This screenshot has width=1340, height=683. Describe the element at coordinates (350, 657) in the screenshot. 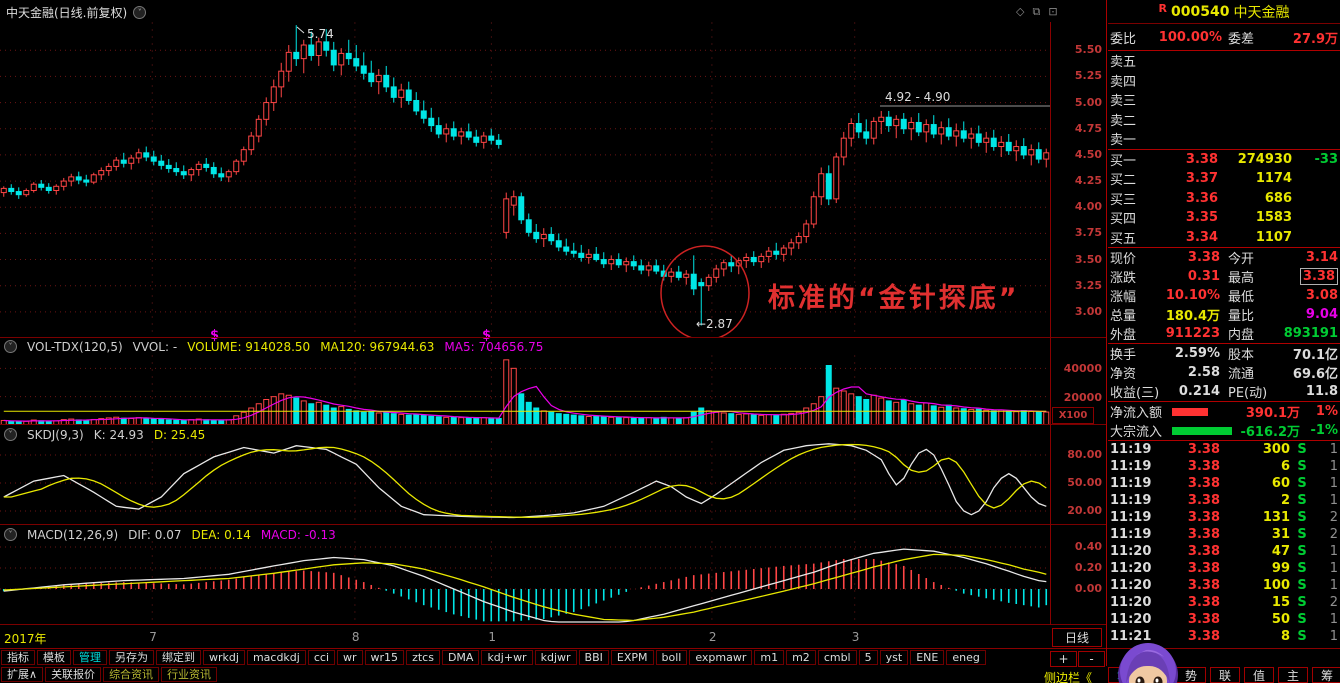

I see `toolbar-button-wr: wr` at that location.